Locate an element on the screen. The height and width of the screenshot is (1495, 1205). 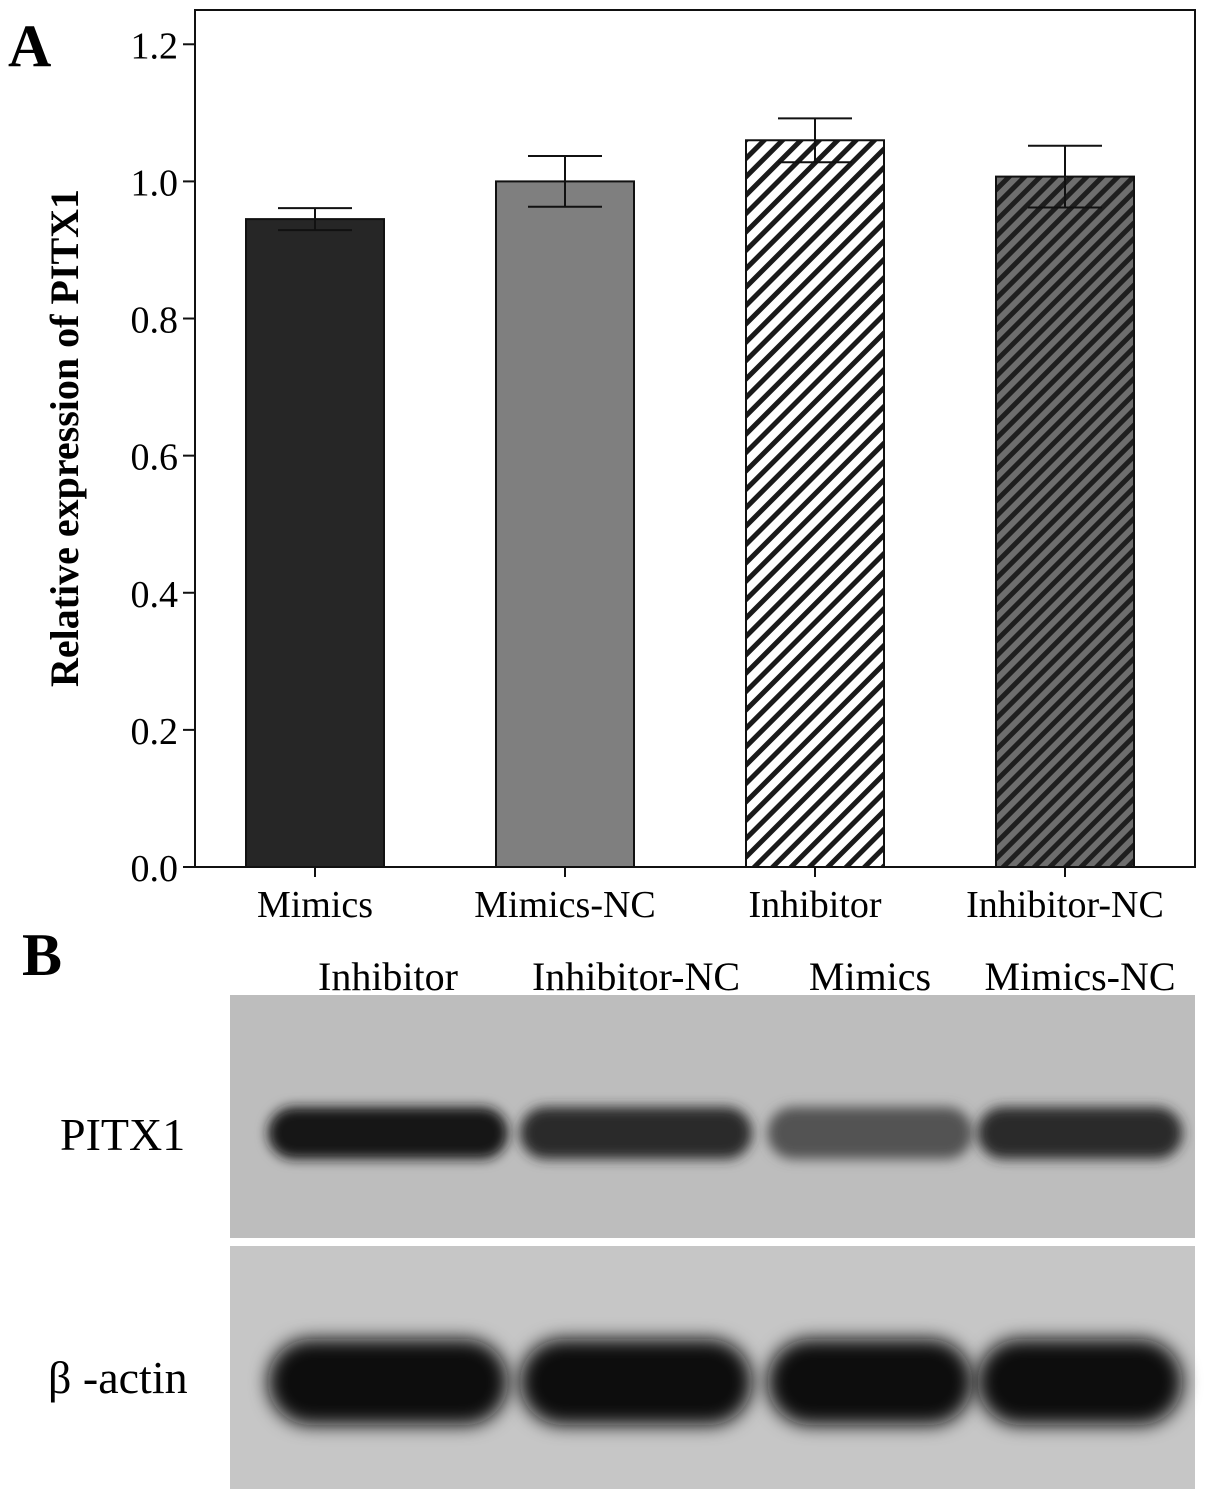
y-tick-label: 0.8 is located at coordinates (155, 321).